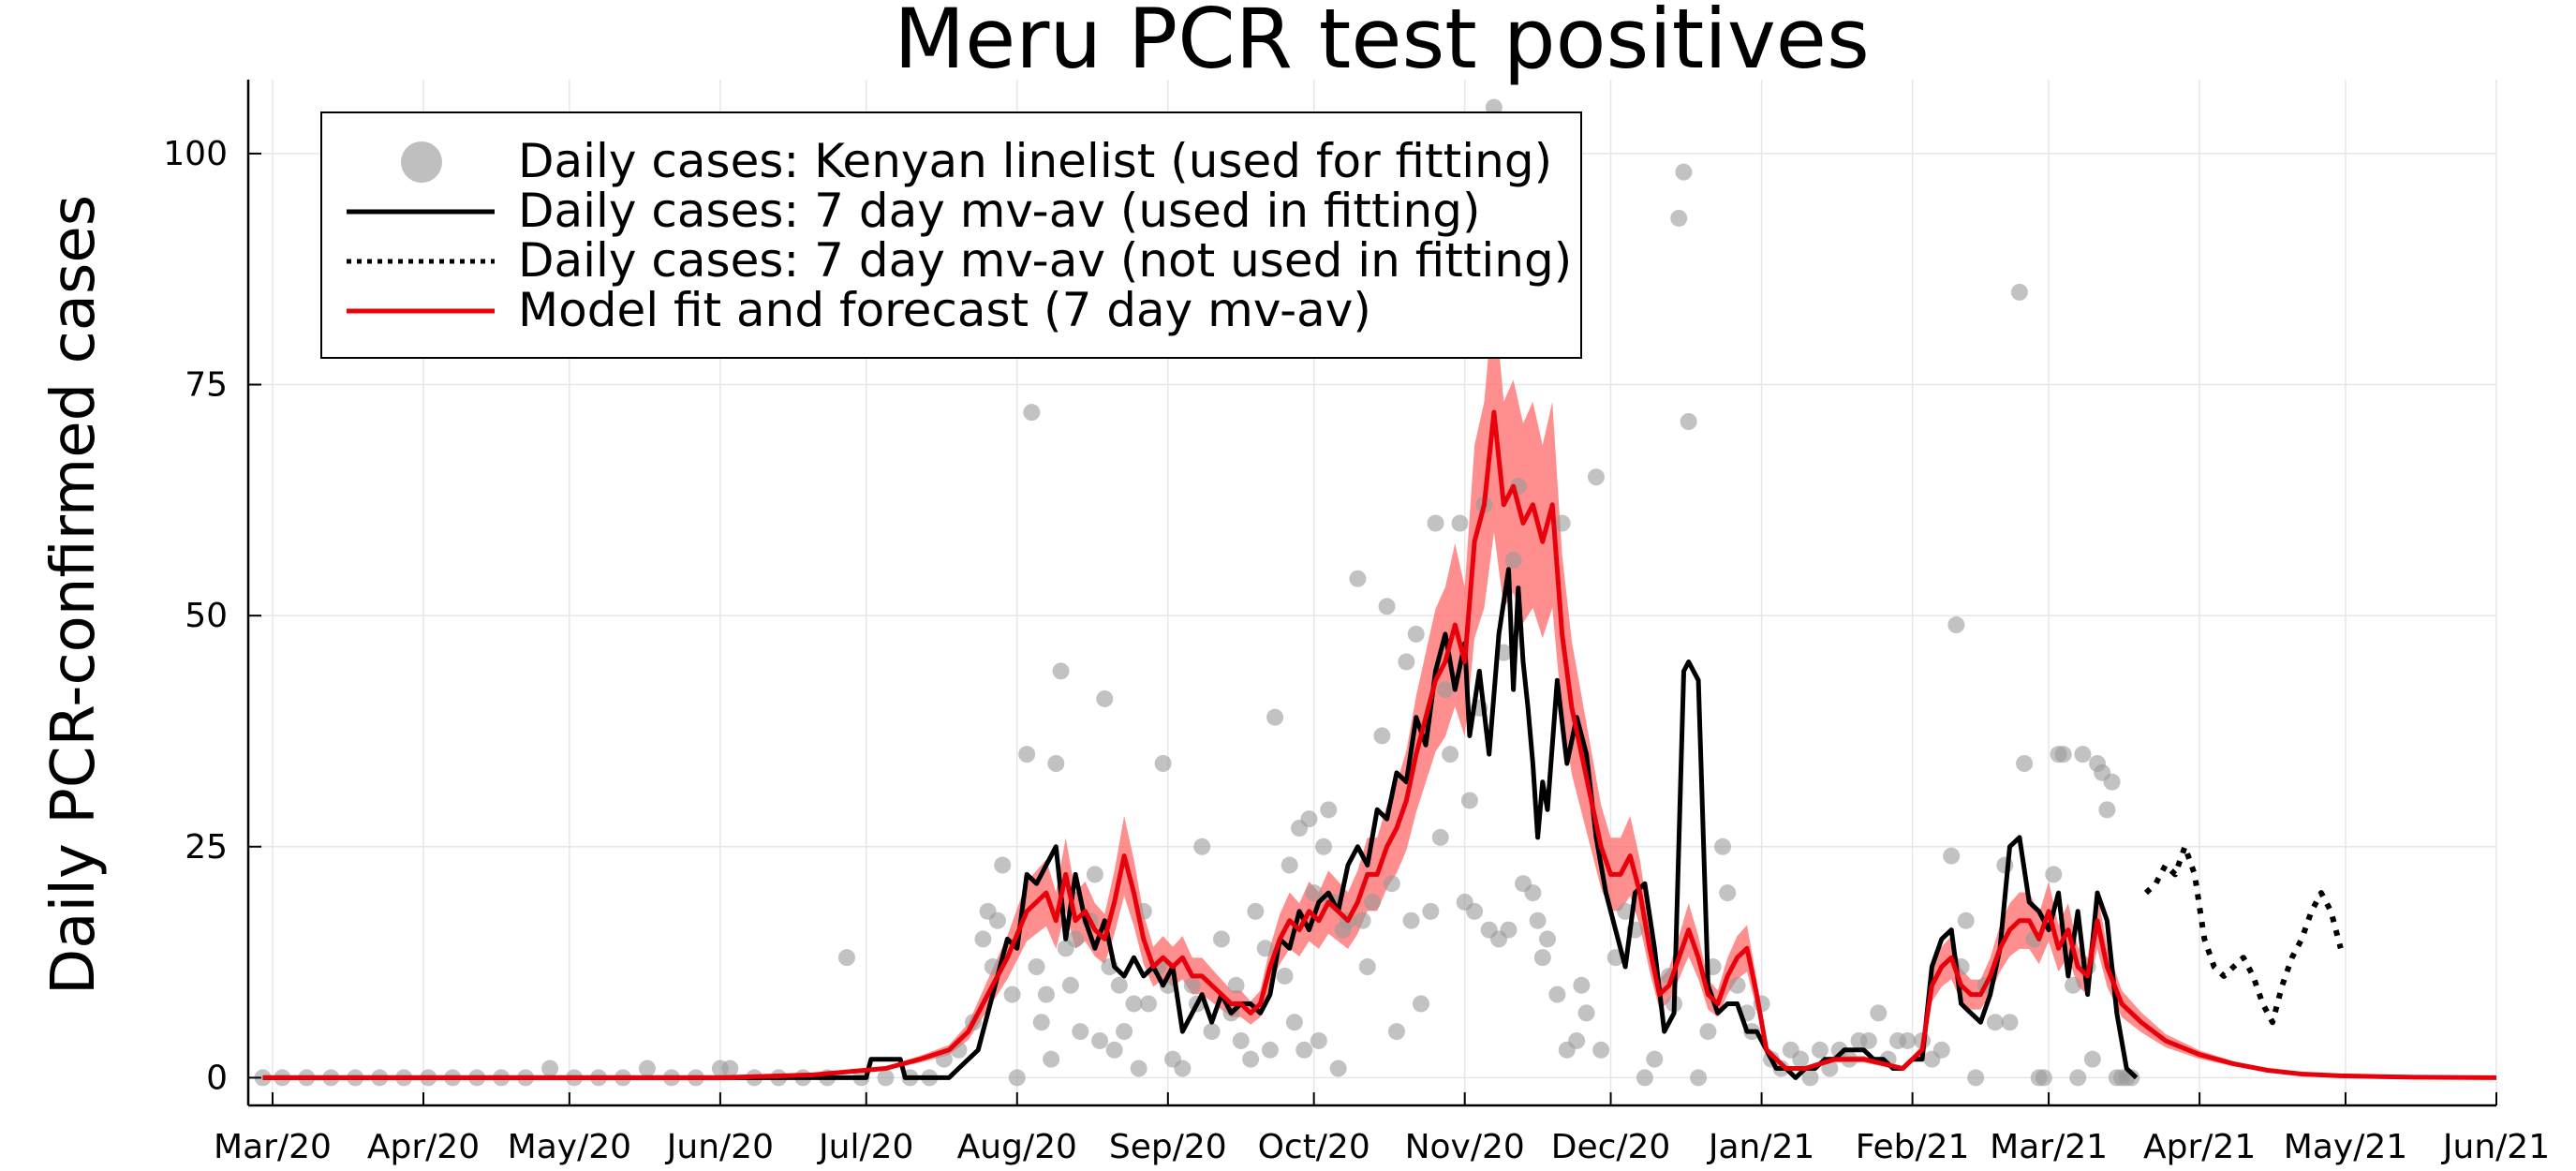 The image size is (2576, 1171). What do you see at coordinates (719, 1147) in the screenshot?
I see `x-tick-label: Jun/20` at bounding box center [719, 1147].